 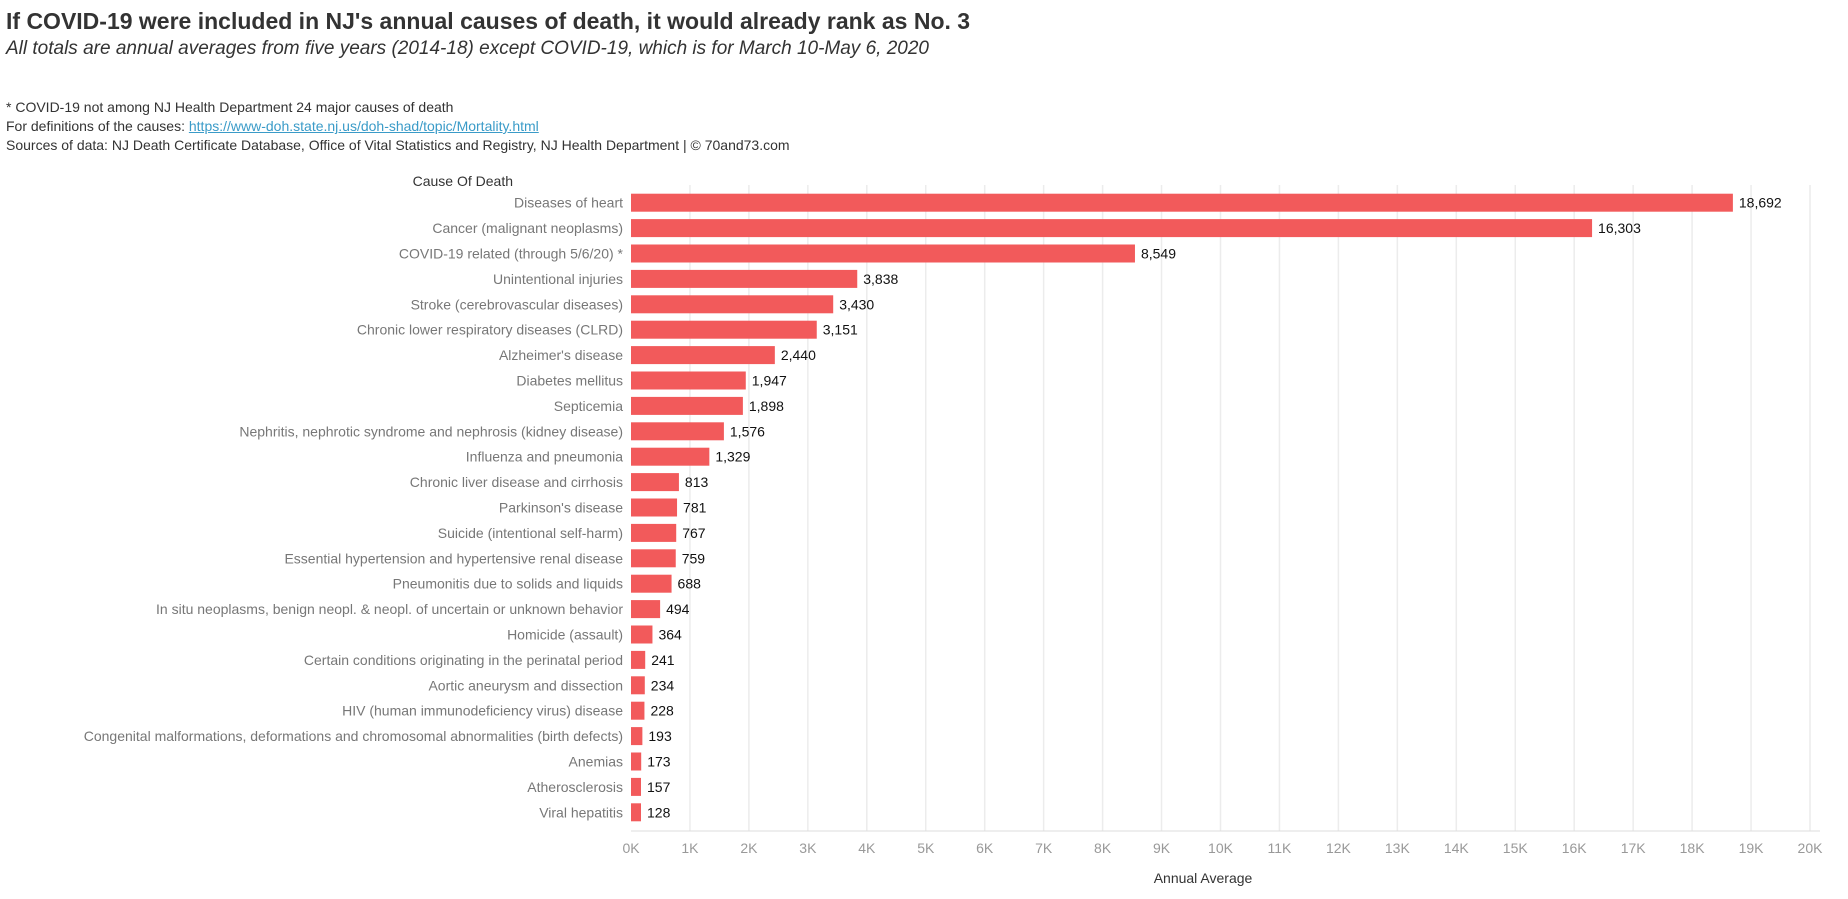 What do you see at coordinates (1339, 848) in the screenshot?
I see `x-tick-label: 12K` at bounding box center [1339, 848].